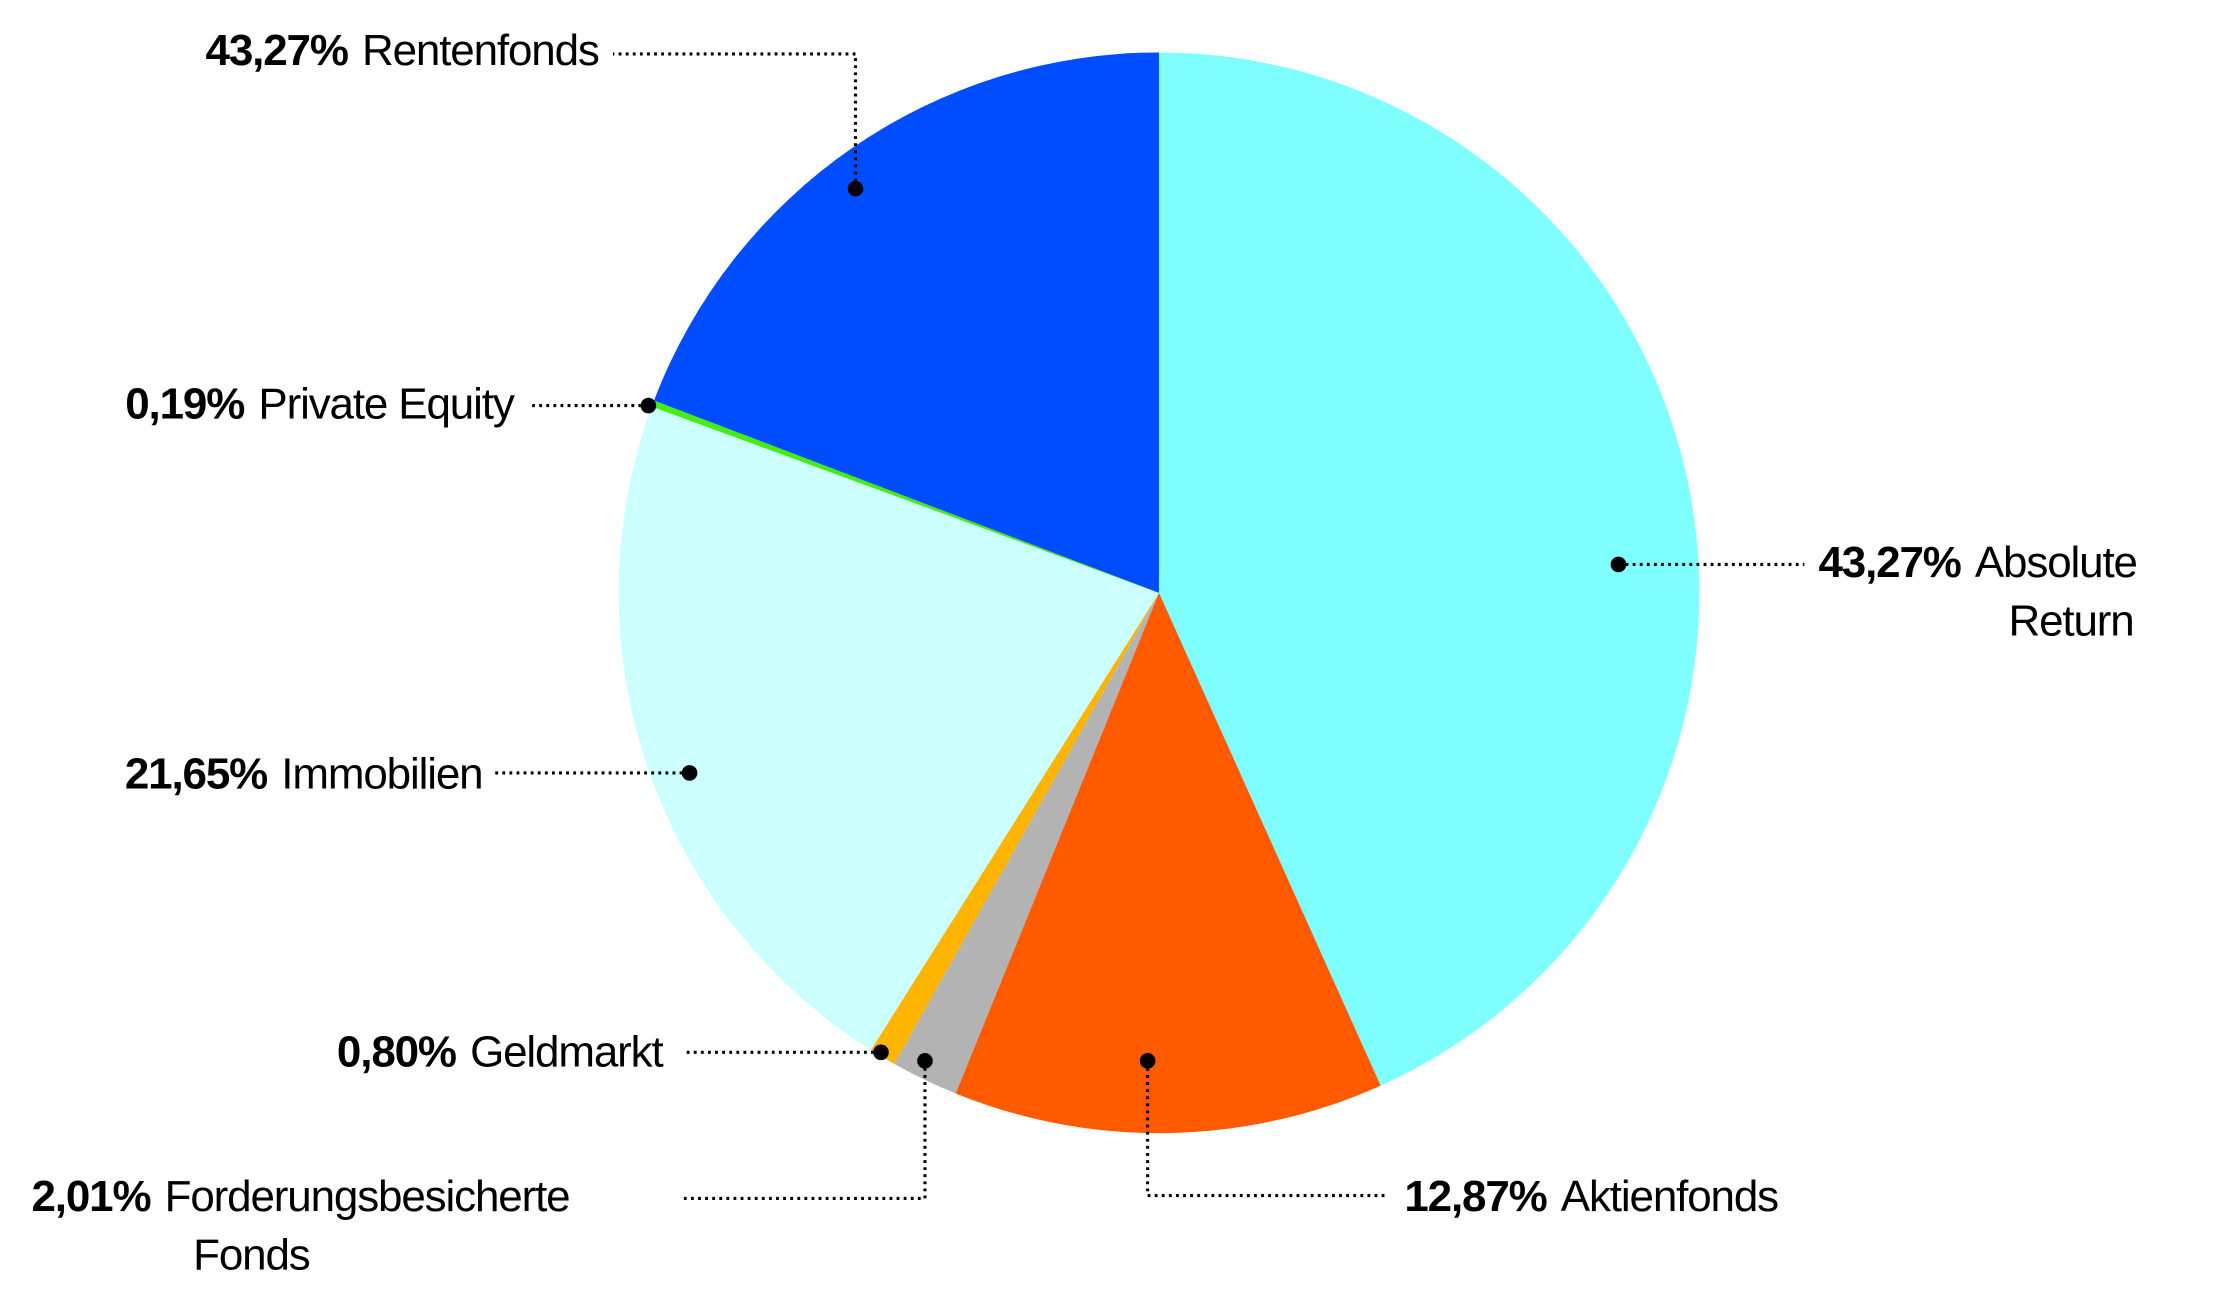  What do you see at coordinates (906, 322) in the screenshot?
I see `pie-slice-rentenfonds` at bounding box center [906, 322].